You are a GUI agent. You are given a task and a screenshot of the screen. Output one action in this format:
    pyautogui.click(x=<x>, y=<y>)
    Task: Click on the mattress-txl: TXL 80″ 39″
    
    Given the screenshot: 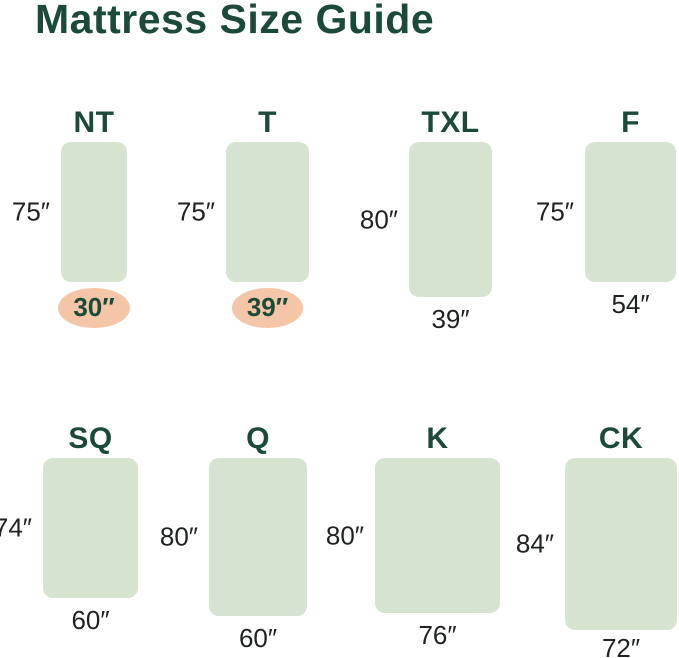 What is the action you would take?
    pyautogui.click(x=426, y=217)
    